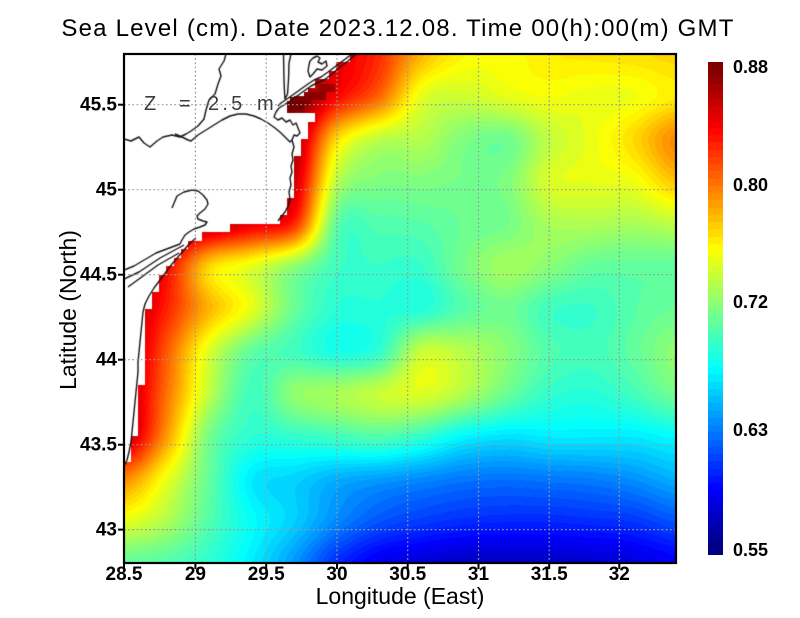 This screenshot has width=800, height=618. What do you see at coordinates (195, 574) in the screenshot?
I see `svg-text: 29` at bounding box center [195, 574].